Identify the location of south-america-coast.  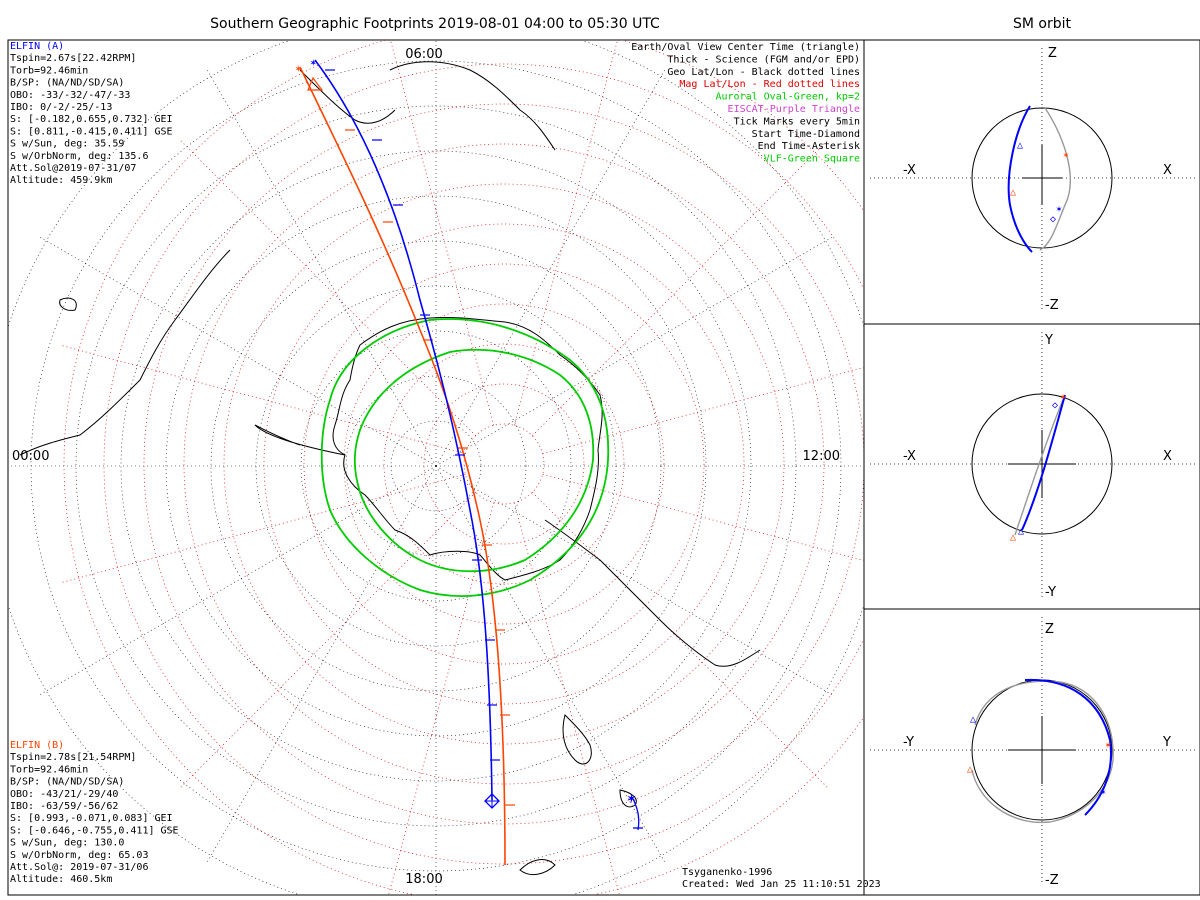
(125, 352).